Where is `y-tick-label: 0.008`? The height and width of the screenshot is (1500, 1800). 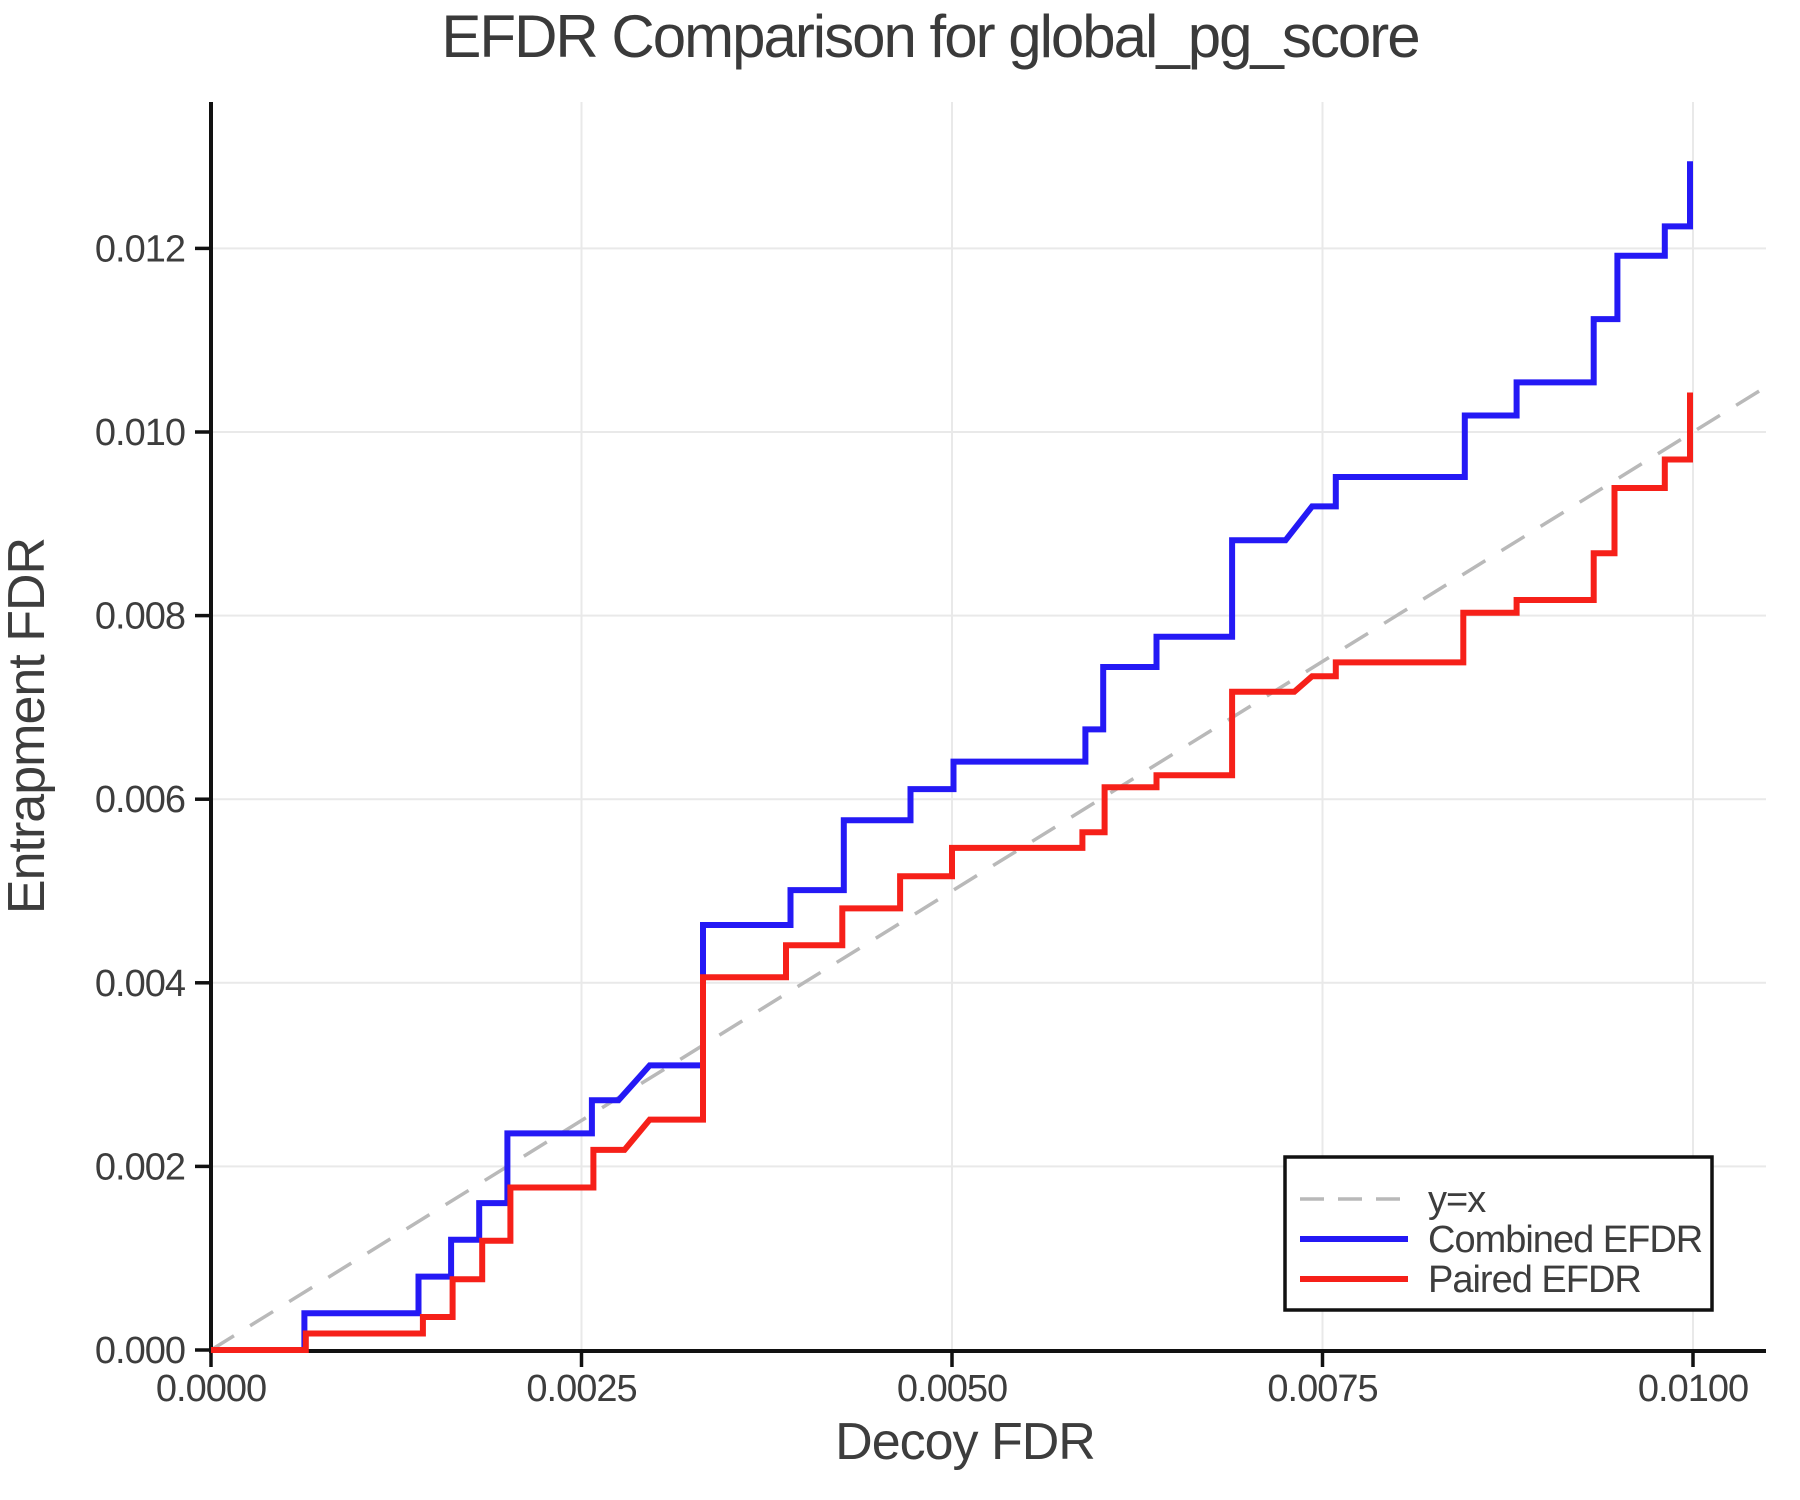
y-tick-label: 0.008 is located at coordinates (140, 617).